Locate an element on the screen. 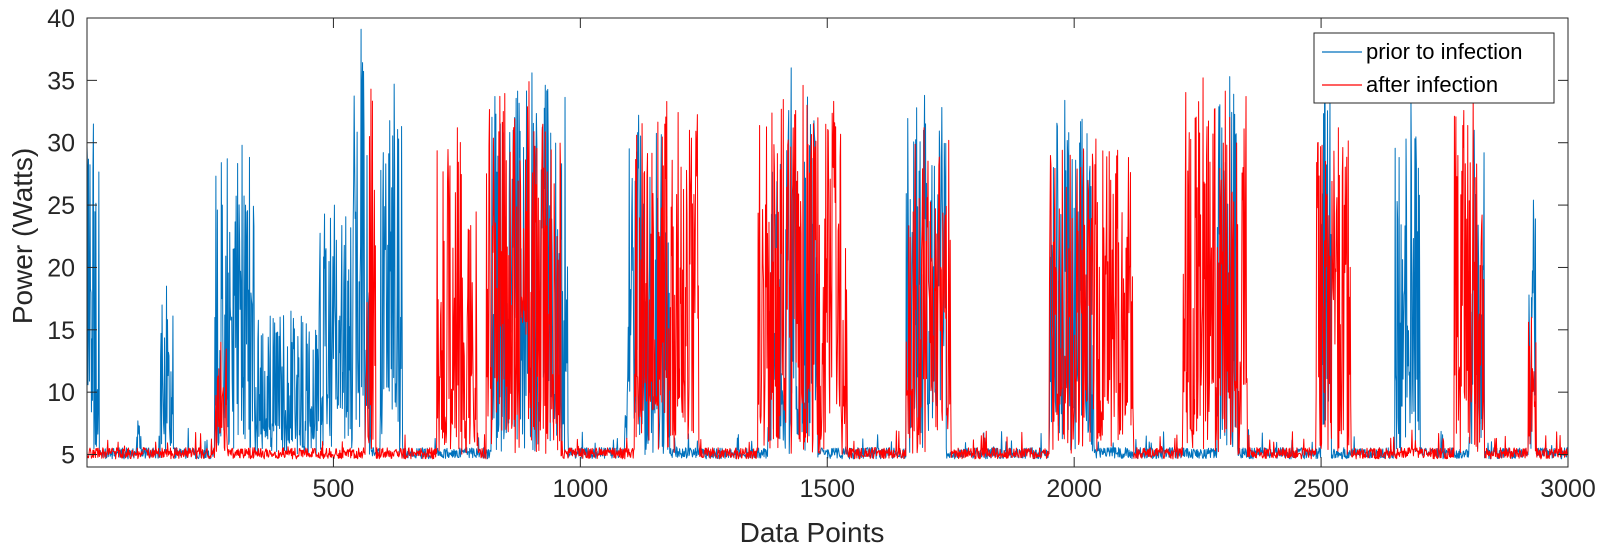 This screenshot has width=1600, height=554. legend-label-after: after infection is located at coordinates (1432, 84).